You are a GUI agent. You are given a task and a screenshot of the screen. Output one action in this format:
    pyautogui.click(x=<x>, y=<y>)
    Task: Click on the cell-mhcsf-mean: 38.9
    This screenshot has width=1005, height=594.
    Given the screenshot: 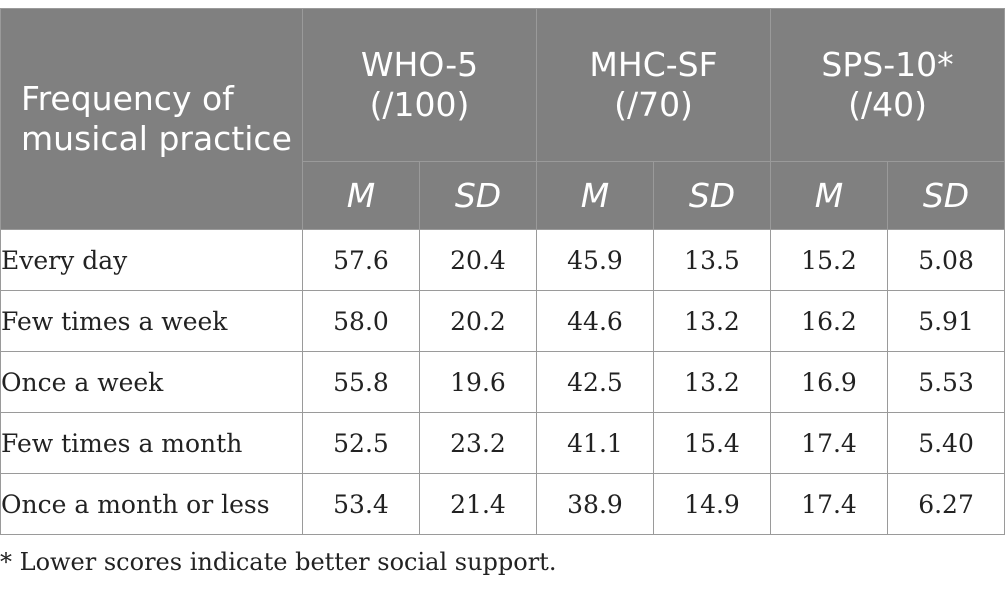 What is the action you would take?
    pyautogui.click(x=595, y=504)
    